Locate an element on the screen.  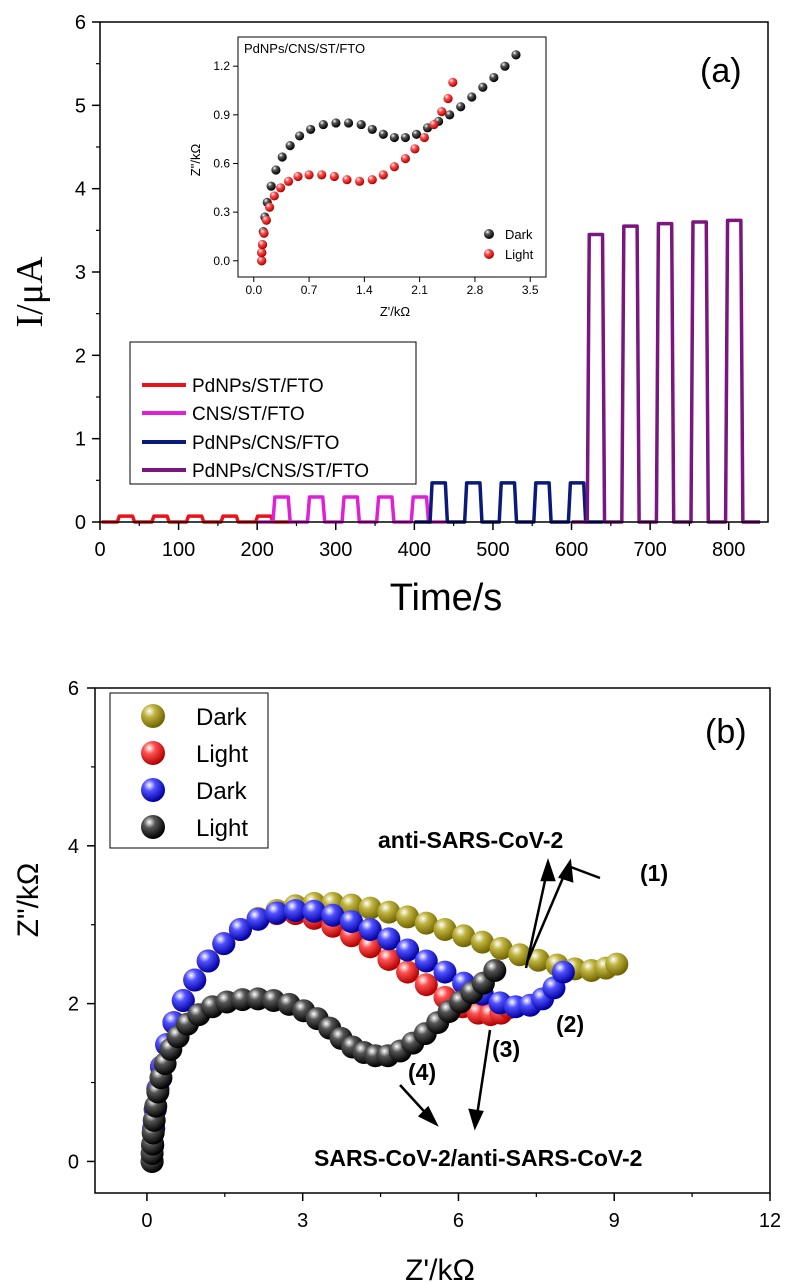
panel-a-x-axis-title: Time/s is located at coordinates (446, 598).